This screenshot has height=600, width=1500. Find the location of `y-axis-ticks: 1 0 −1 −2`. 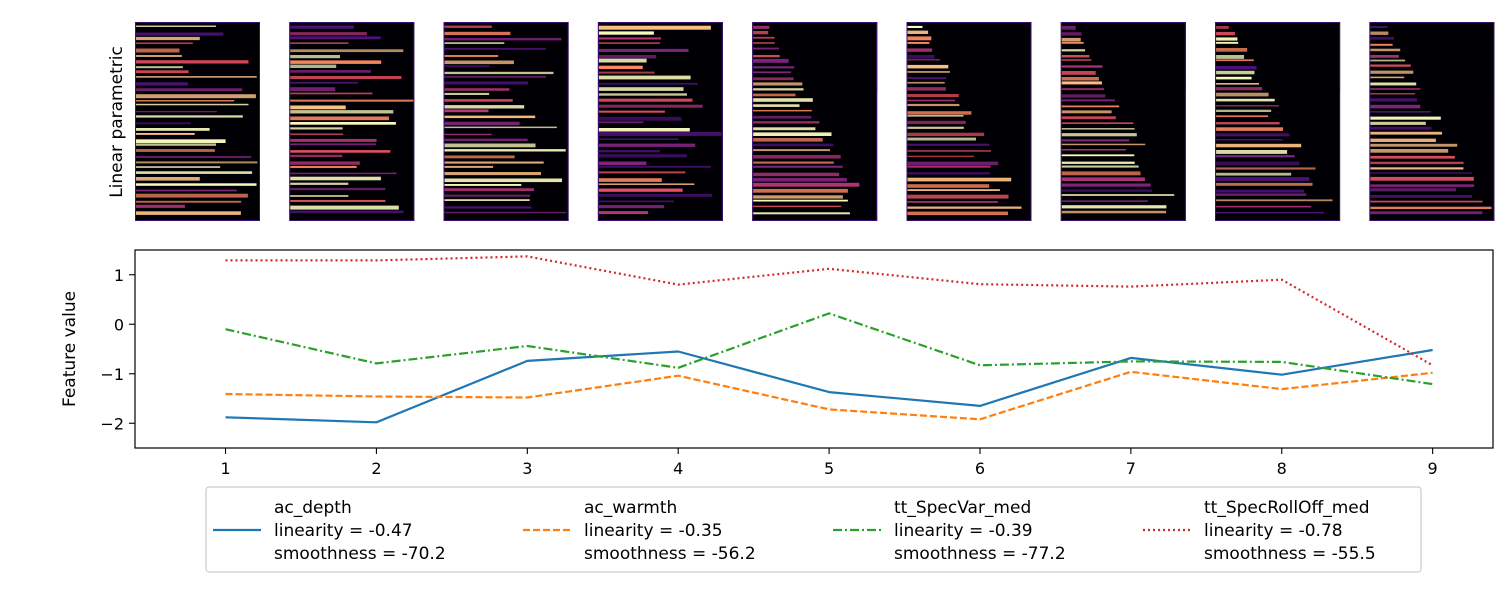

y-axis-ticks: 1 0 −1 −2 is located at coordinates (117, 349).